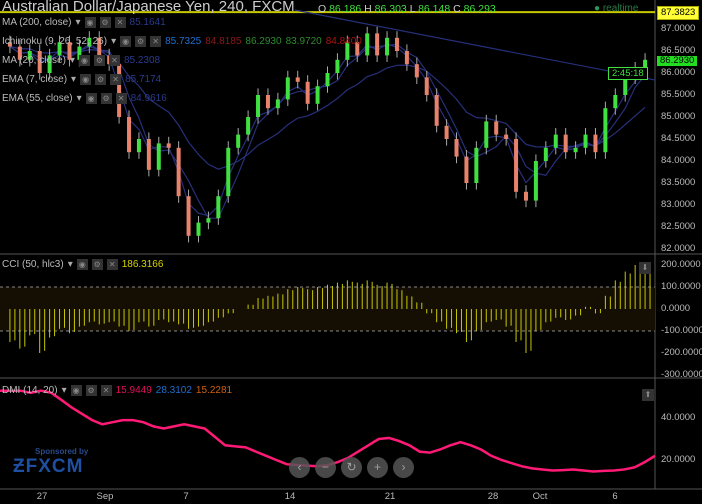 This screenshot has width=702, height=504. Describe the element at coordinates (343, 41) in the screenshot. I see `indicator-value: 84.8400` at that location.